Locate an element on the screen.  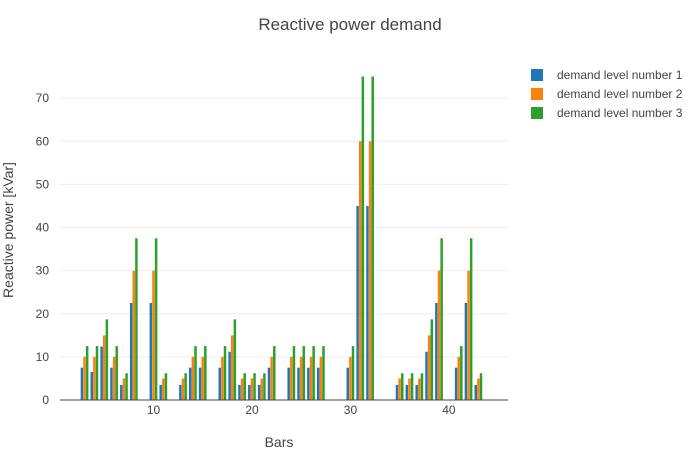
legend-item-2: demand level number 2 is located at coordinates (607, 94).